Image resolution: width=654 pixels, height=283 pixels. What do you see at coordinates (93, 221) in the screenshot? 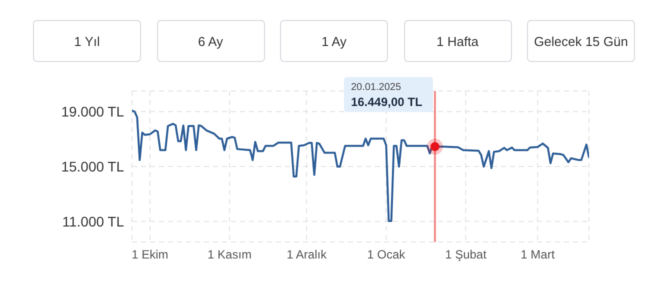
I see `y-tick-label: 11.000 TL` at bounding box center [93, 221].